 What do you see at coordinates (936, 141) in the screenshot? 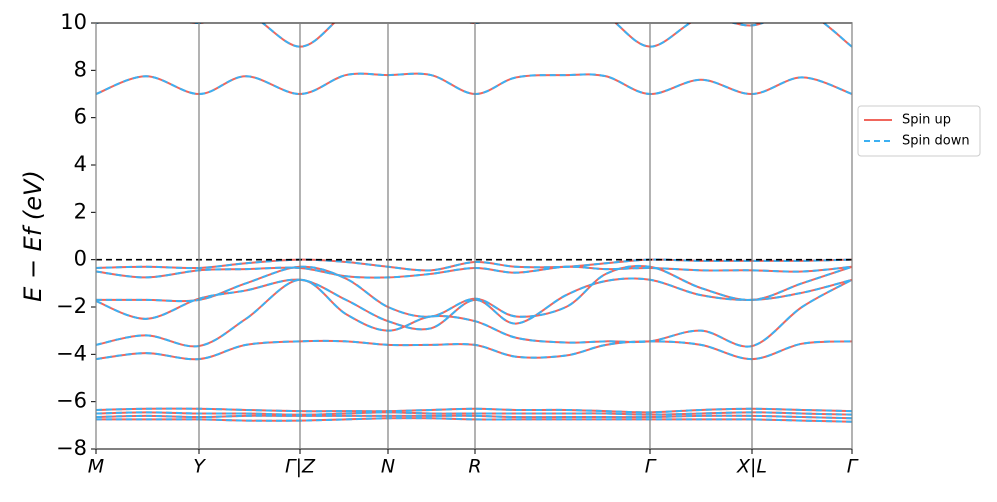
I see `legend-label: Spin down` at bounding box center [936, 141].